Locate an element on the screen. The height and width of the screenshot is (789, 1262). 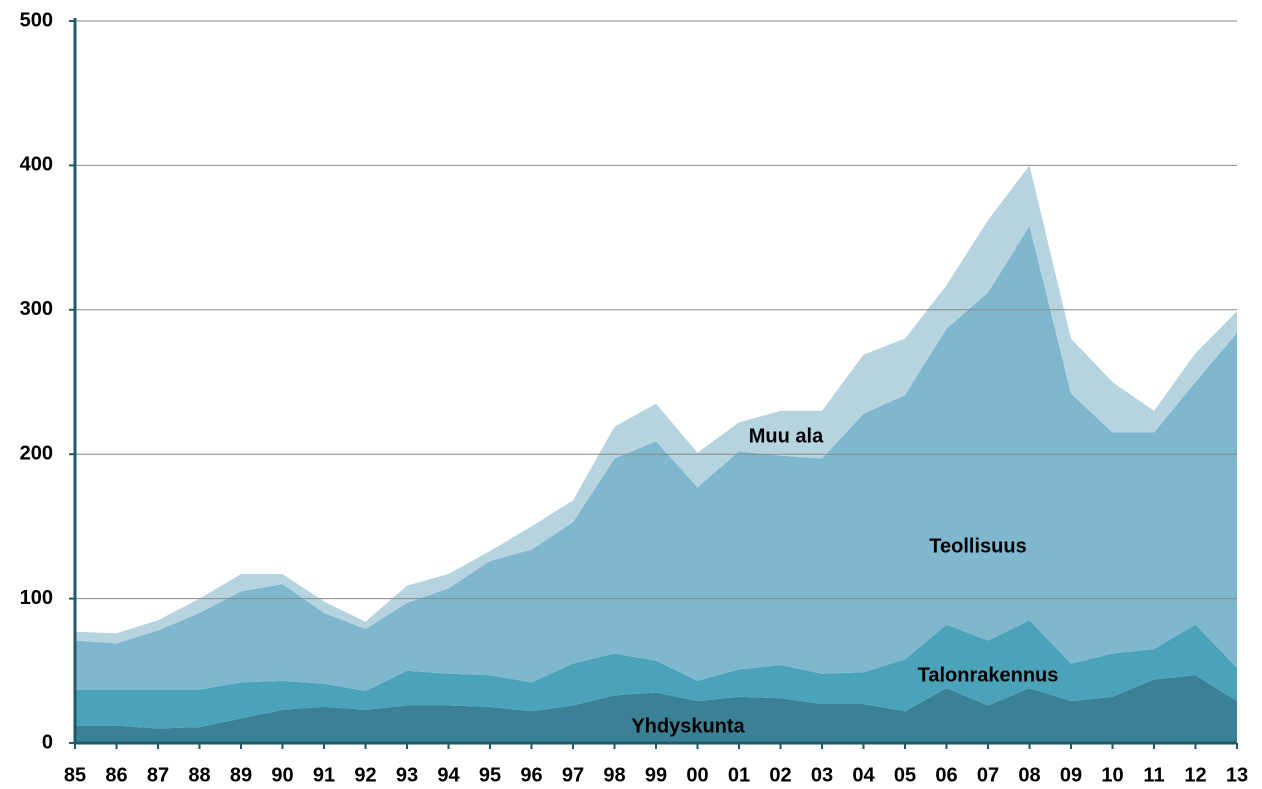
y-tick-label: 100 is located at coordinates (36, 598).